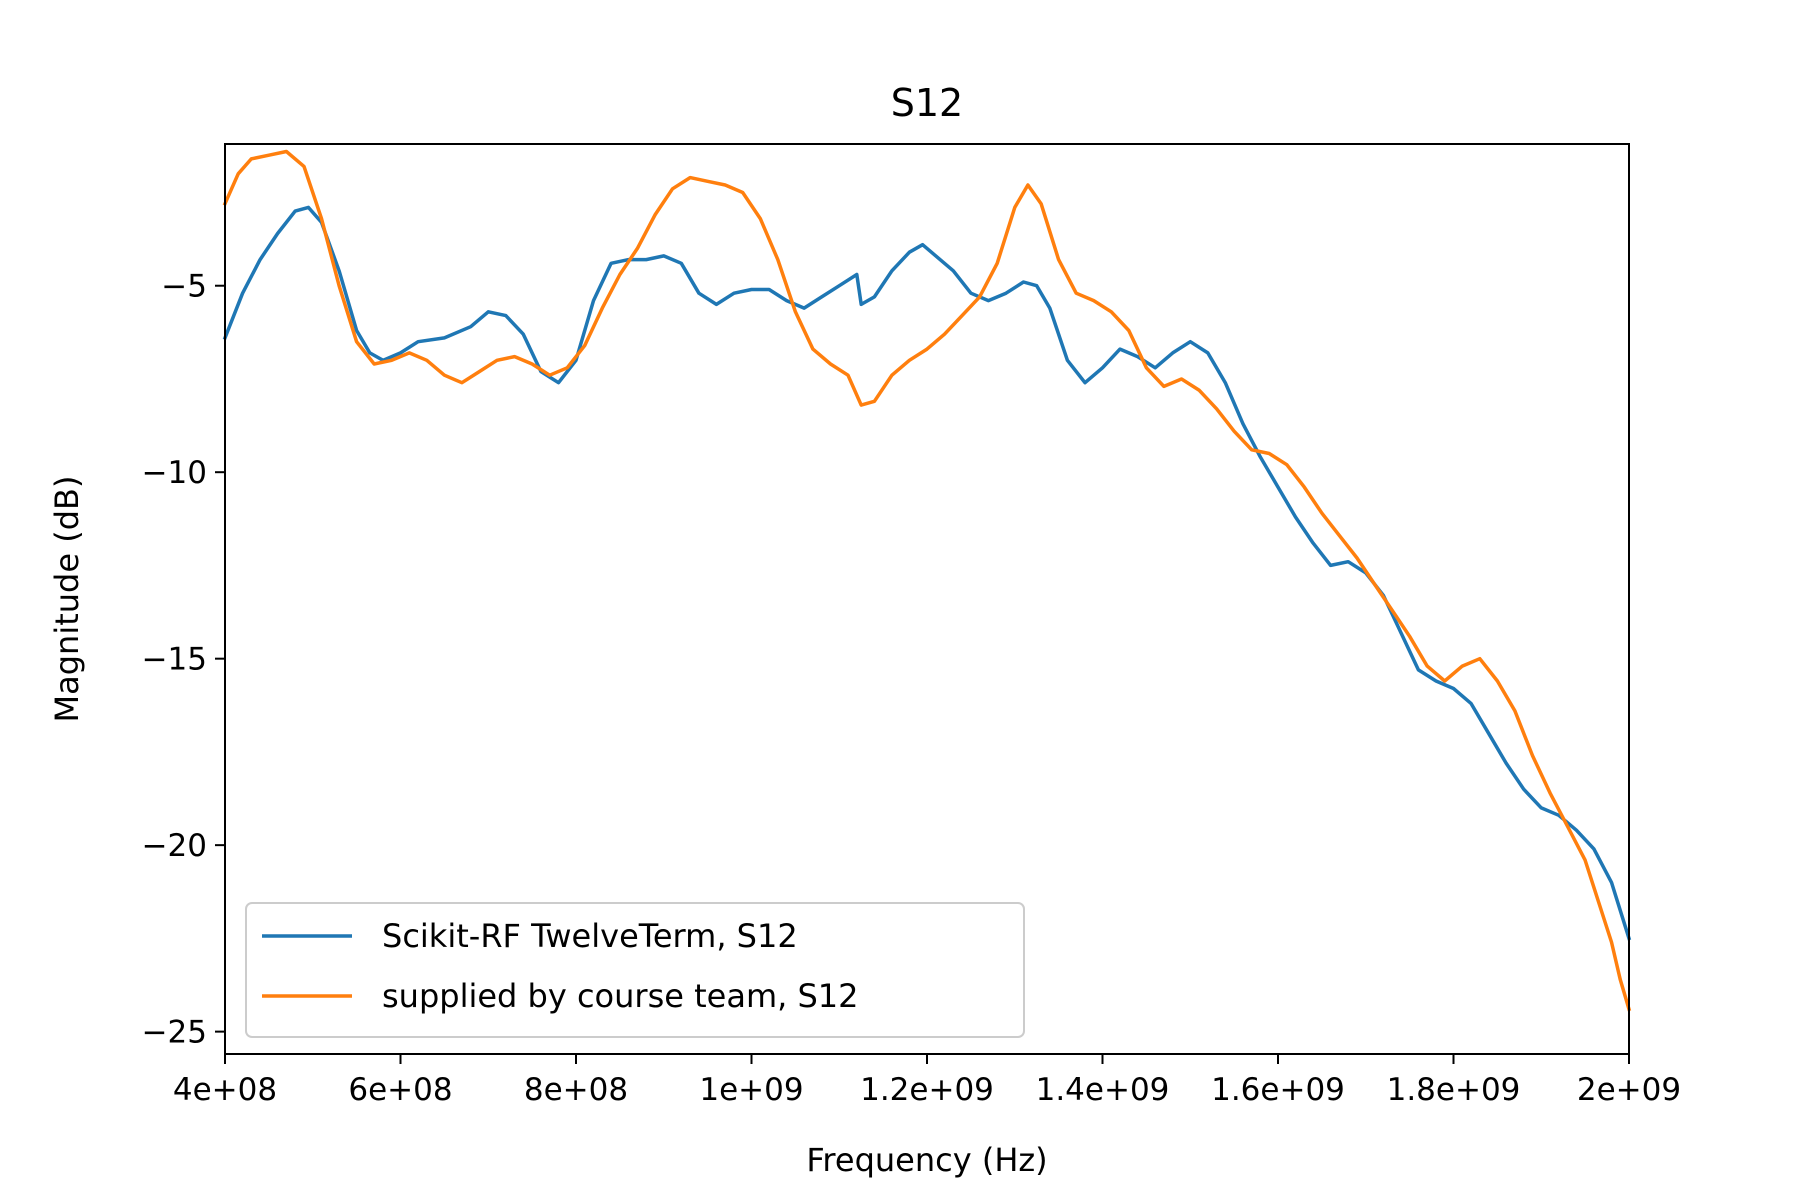  What do you see at coordinates (174, 846) in the screenshot?
I see `y-tick-label: −20` at bounding box center [174, 846].